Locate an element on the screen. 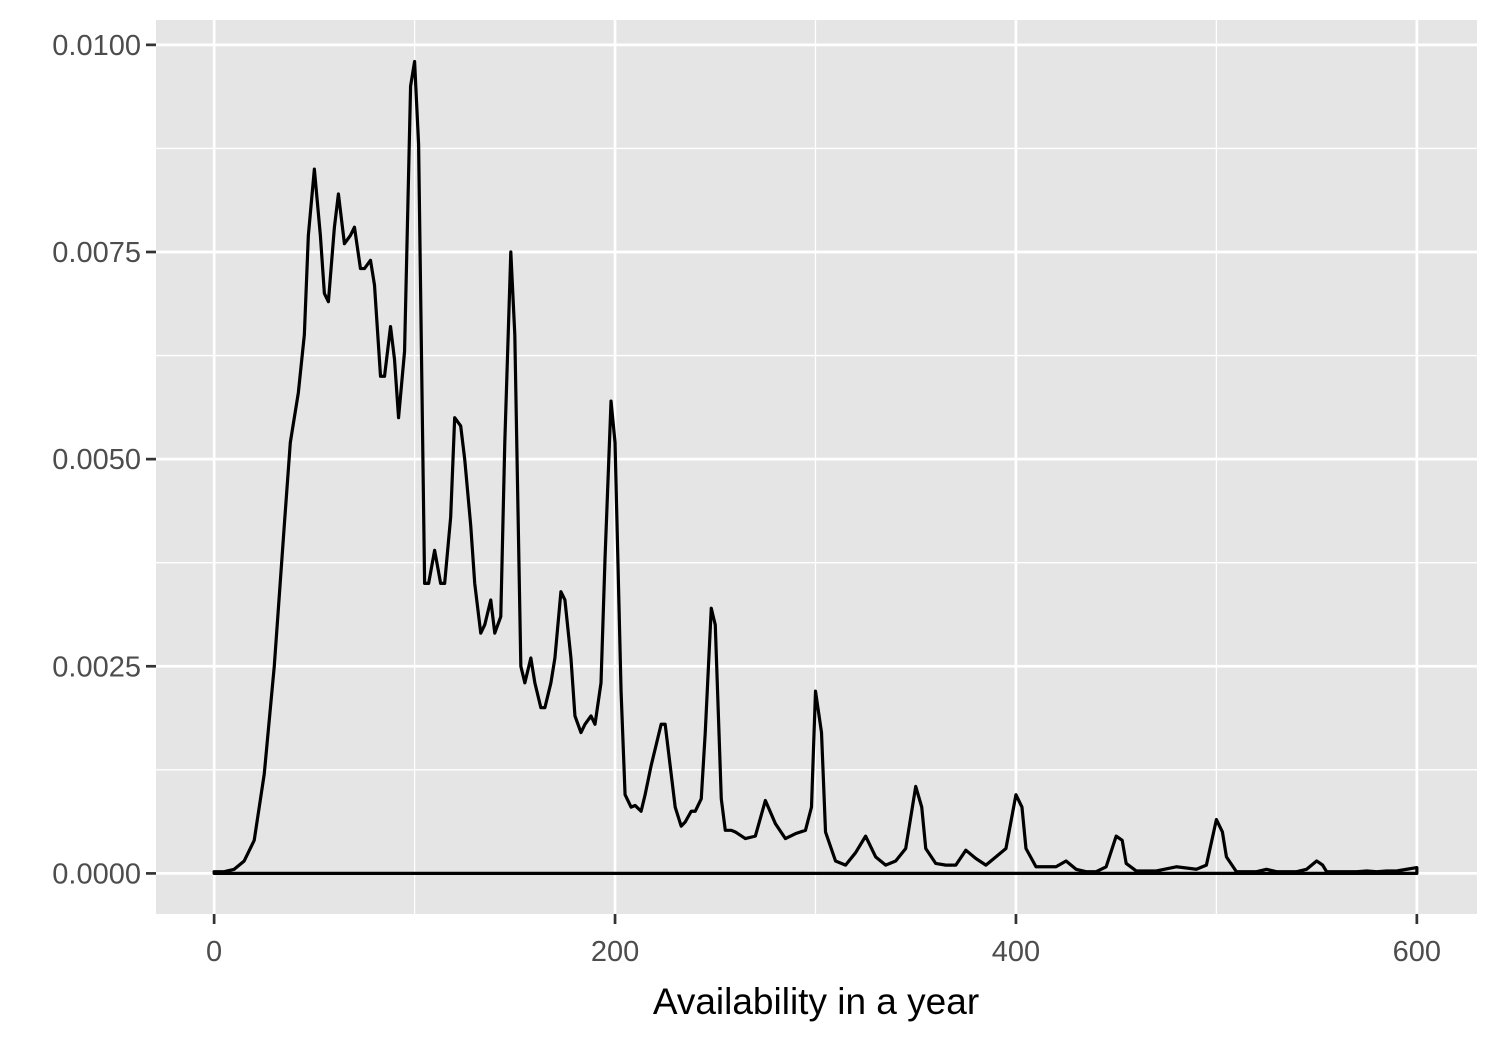  x-tick-label: 400 is located at coordinates (1016, 952).